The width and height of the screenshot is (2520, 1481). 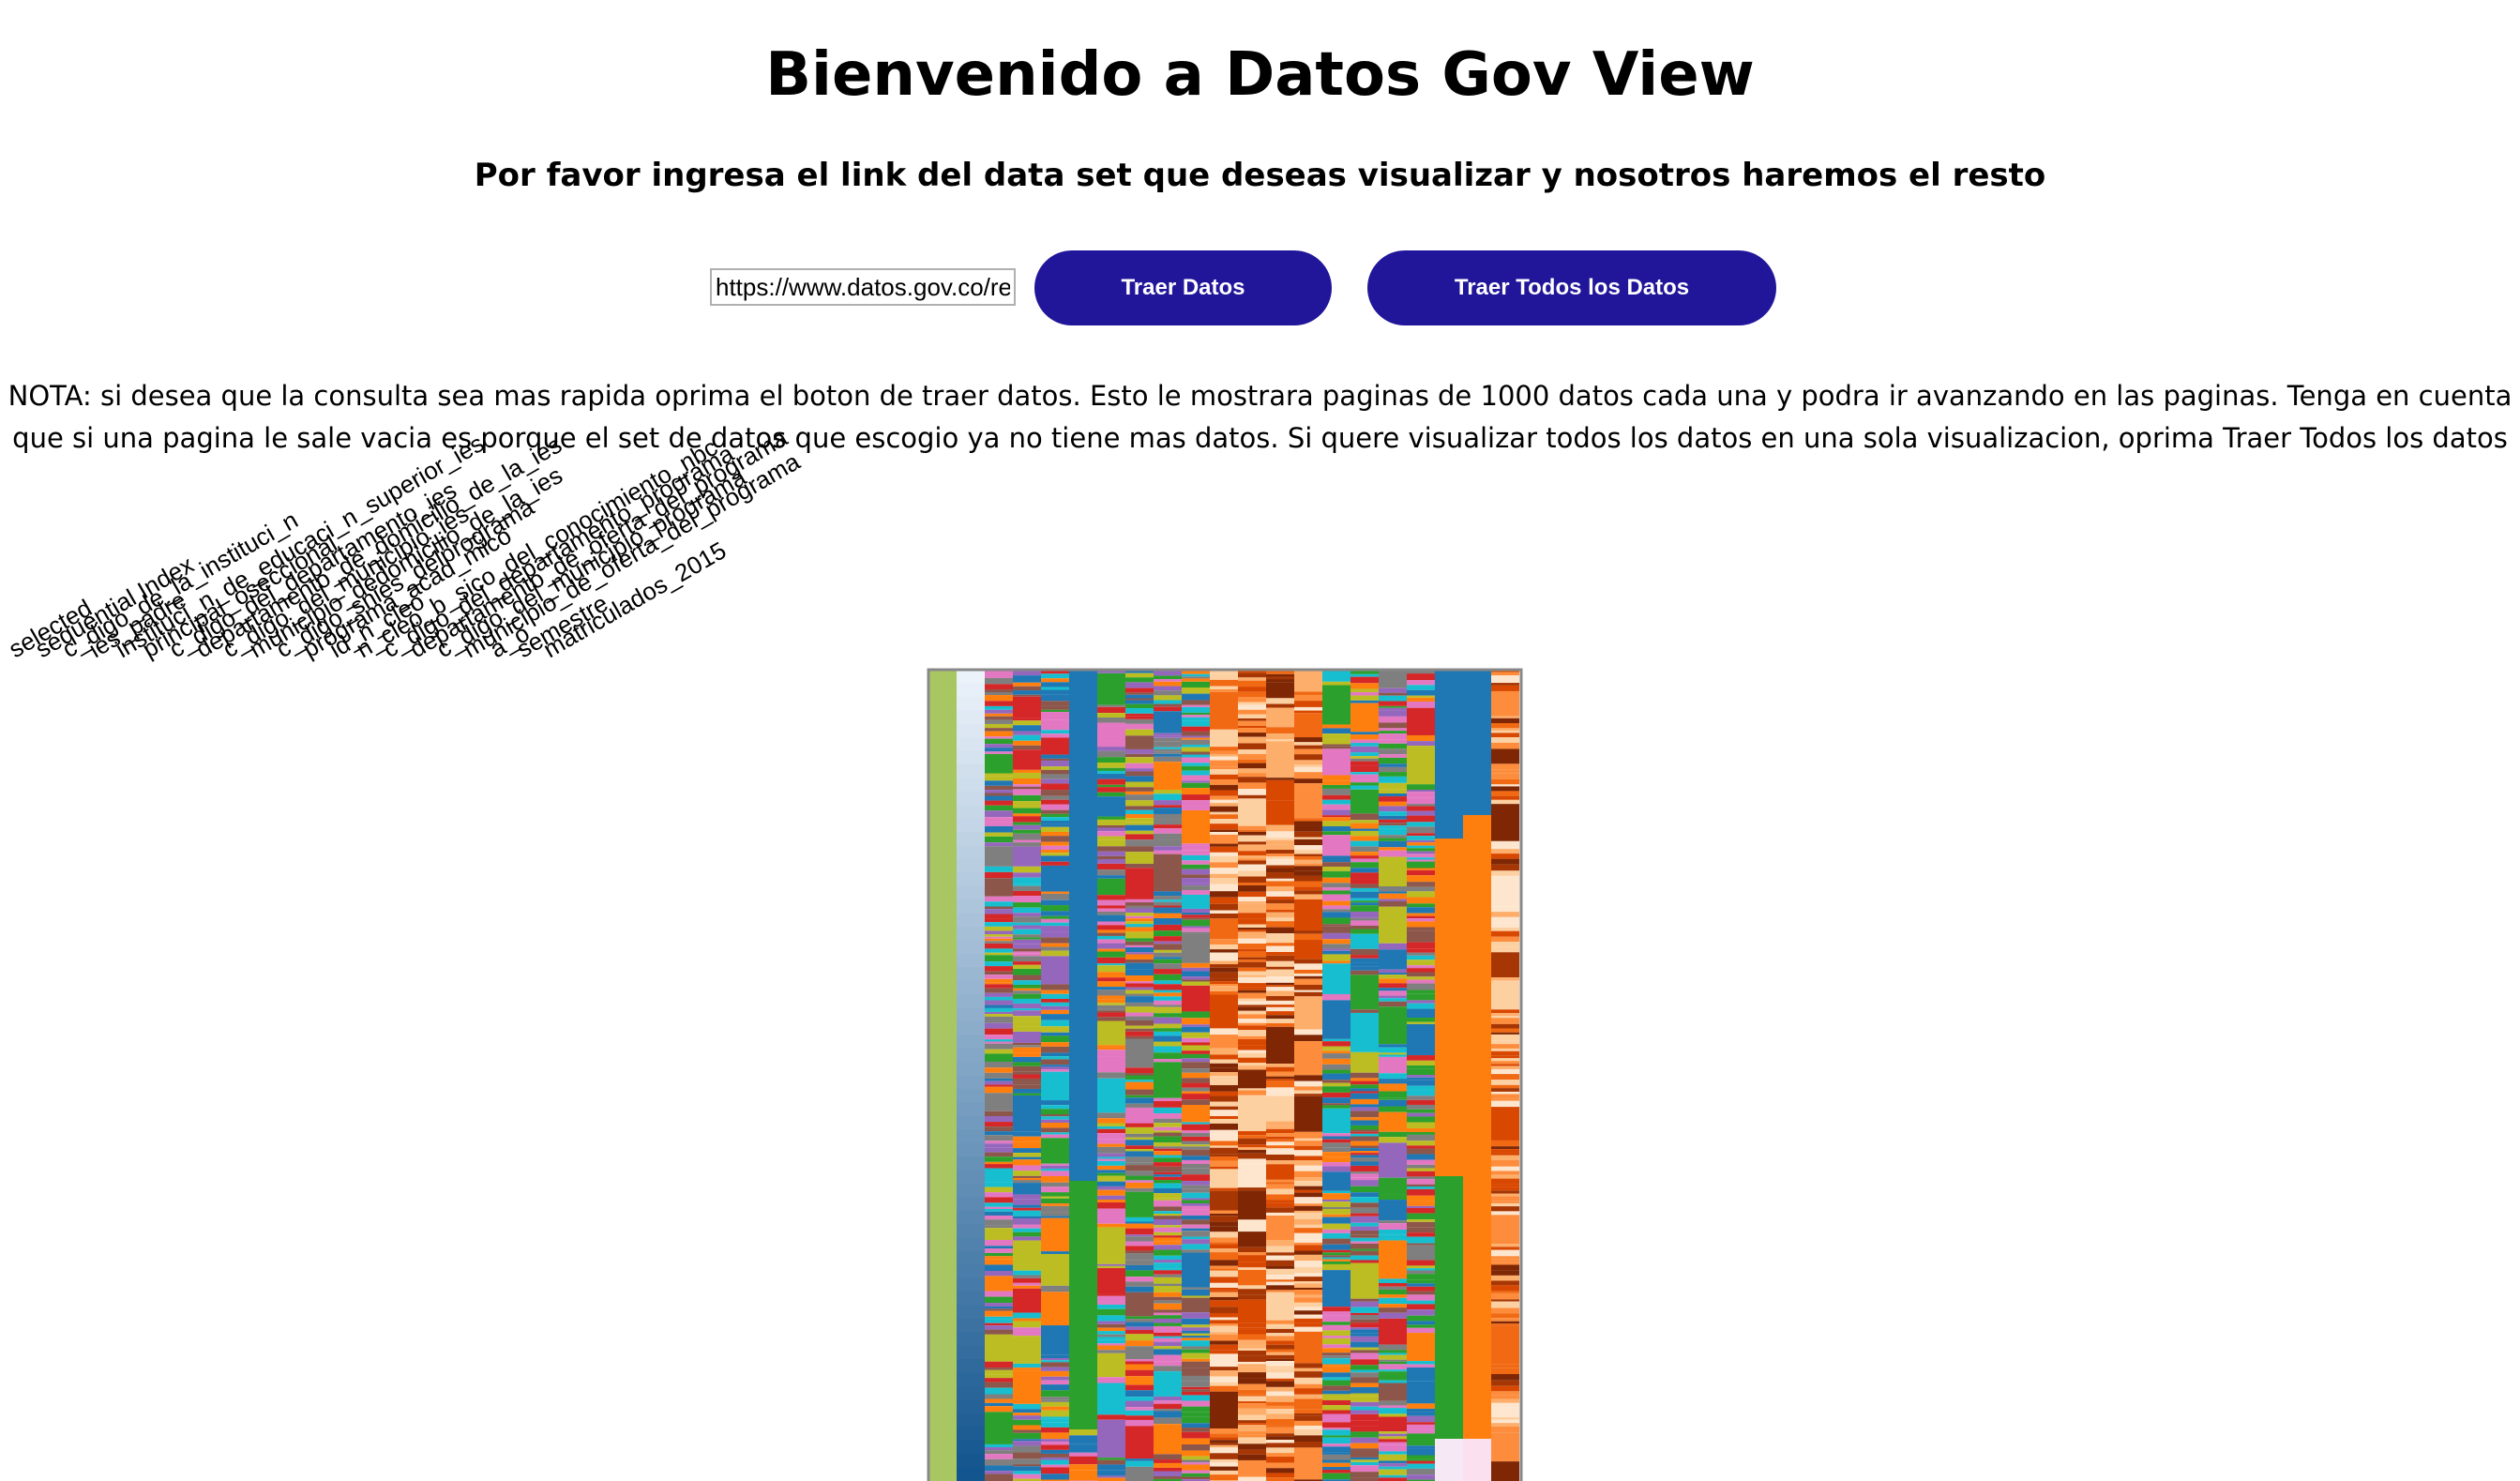 I want to click on column-label: c_digo_del_departamento_programa, so click(x=558, y=551).